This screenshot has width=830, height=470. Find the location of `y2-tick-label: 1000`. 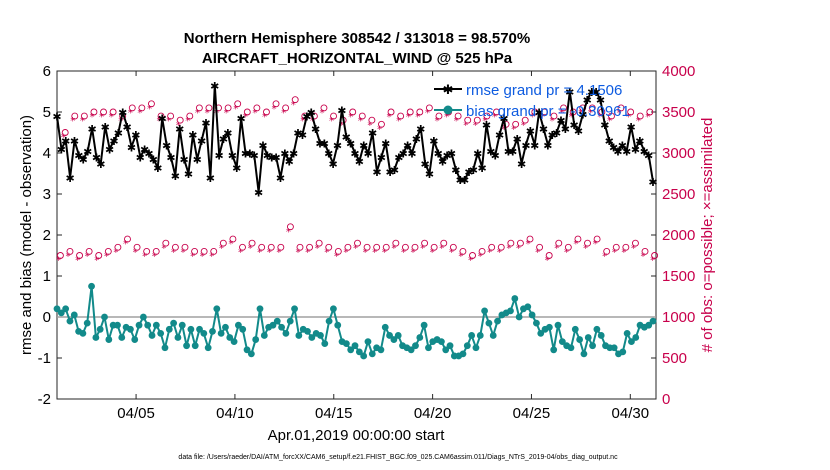

y2-tick-label: 1000 is located at coordinates (678, 317).